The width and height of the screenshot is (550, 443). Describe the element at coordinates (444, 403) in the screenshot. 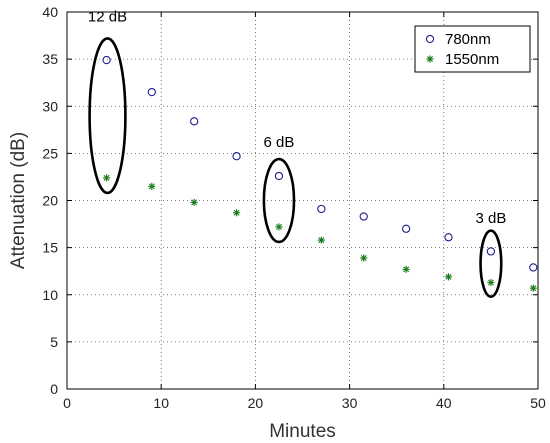

I see `x-tick-label: 40` at that location.